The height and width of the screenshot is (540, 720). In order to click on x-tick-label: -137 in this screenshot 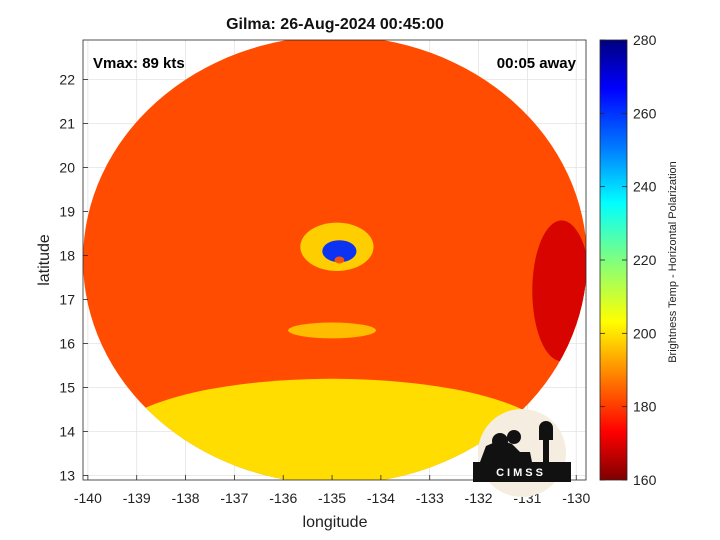, I will do `click(234, 498)`.